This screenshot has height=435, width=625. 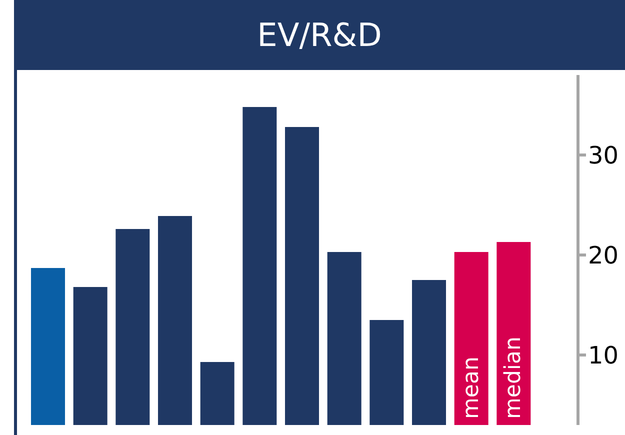 I want to click on x-tick-label: mean, so click(x=471, y=387).